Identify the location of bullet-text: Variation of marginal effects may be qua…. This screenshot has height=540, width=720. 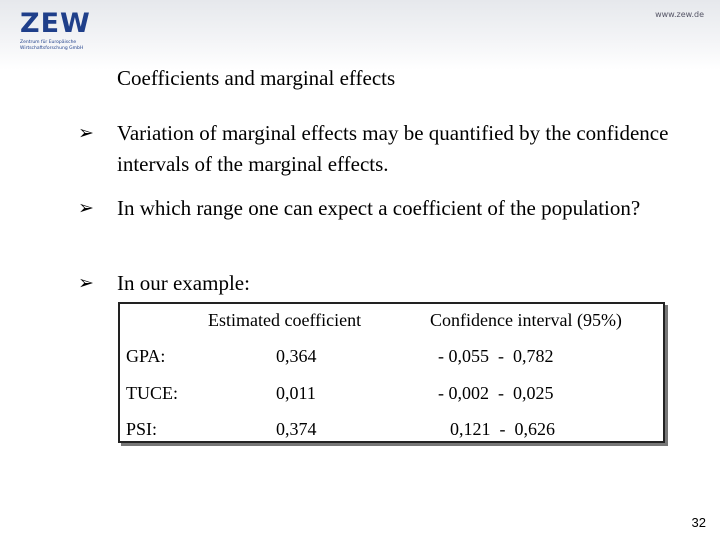
(393, 148).